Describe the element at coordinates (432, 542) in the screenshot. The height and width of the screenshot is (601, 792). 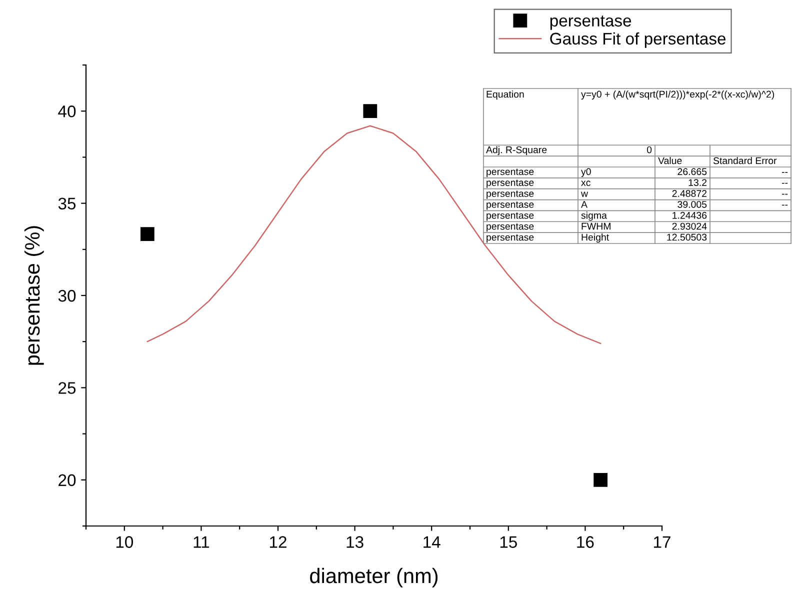
I see `x-tick-label: 14` at that location.